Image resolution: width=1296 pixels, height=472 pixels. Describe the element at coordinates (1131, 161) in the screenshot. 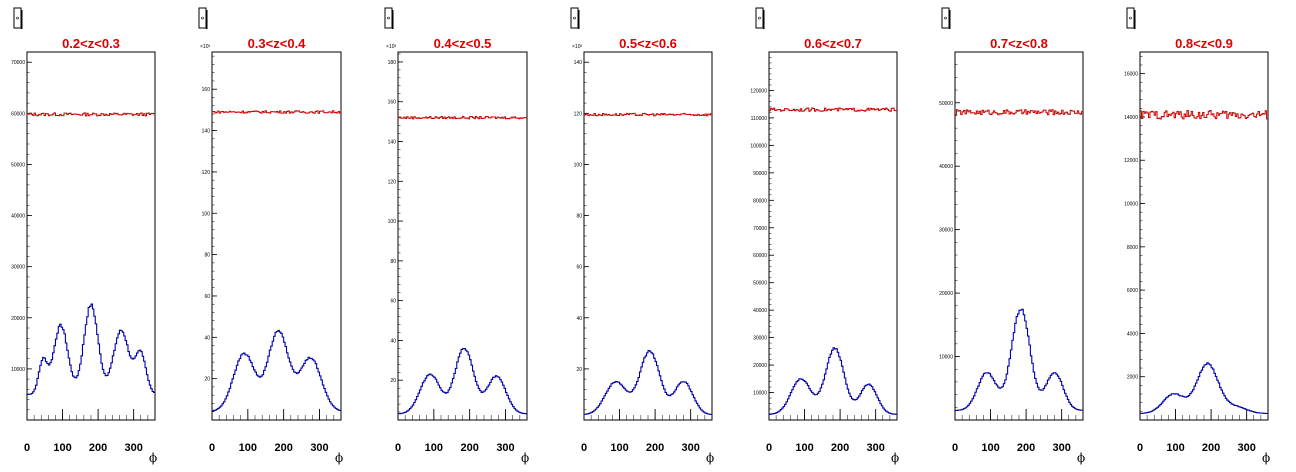

I see `y-tick-label: 12000` at that location.